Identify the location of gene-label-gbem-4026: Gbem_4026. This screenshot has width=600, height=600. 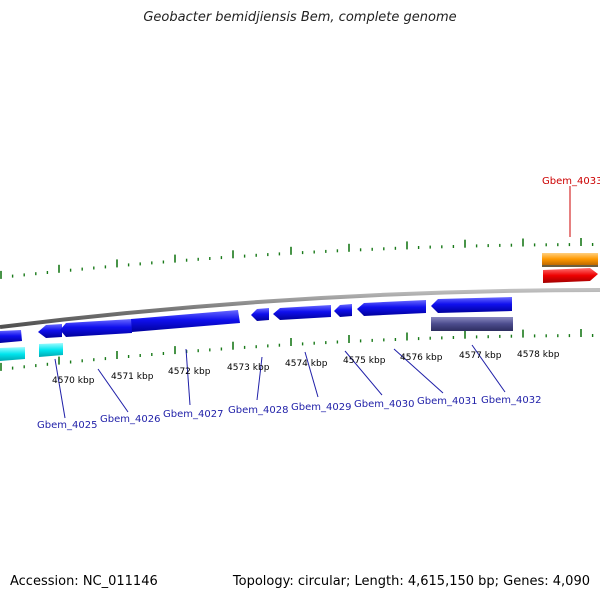
(130, 419).